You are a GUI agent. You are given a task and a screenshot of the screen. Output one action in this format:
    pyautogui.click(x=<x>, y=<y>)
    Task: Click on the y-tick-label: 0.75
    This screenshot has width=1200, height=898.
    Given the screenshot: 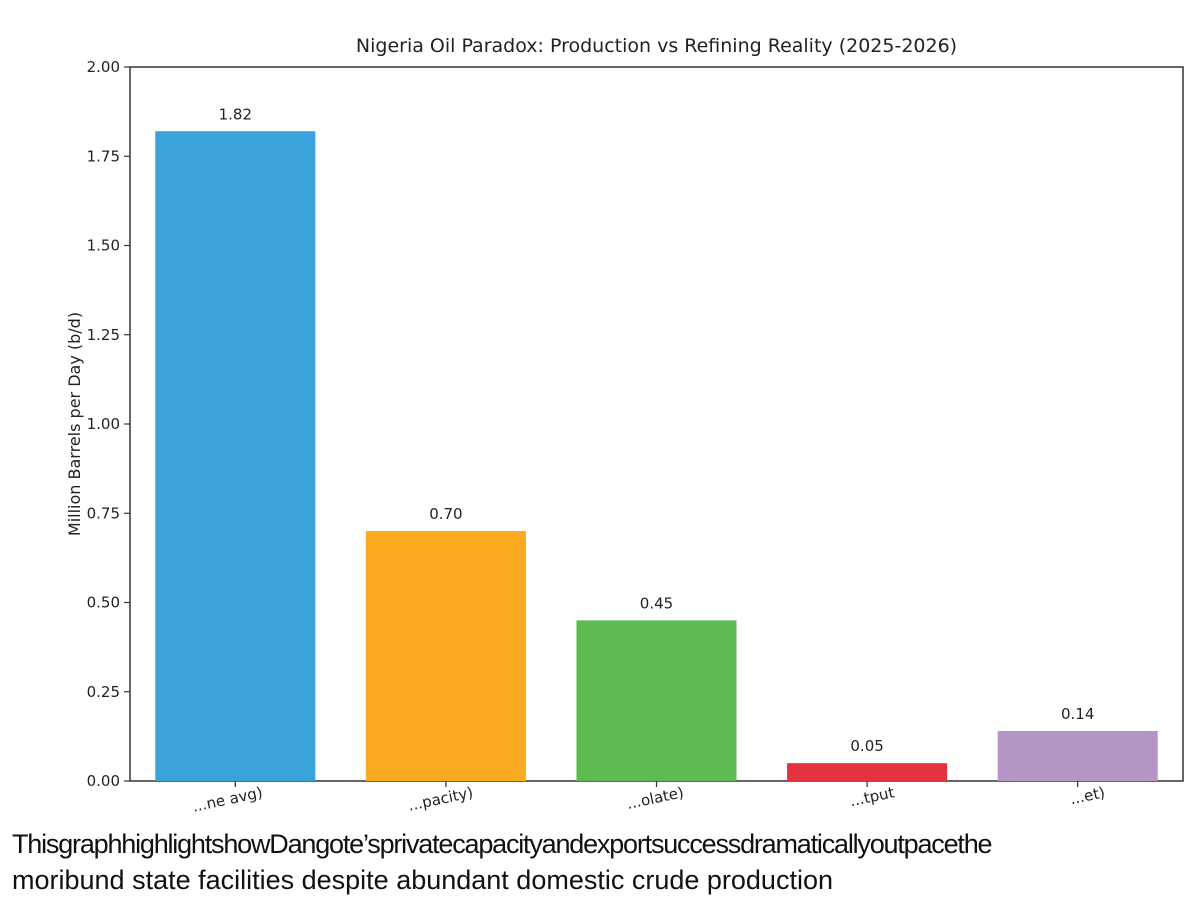 What is the action you would take?
    pyautogui.click(x=103, y=513)
    